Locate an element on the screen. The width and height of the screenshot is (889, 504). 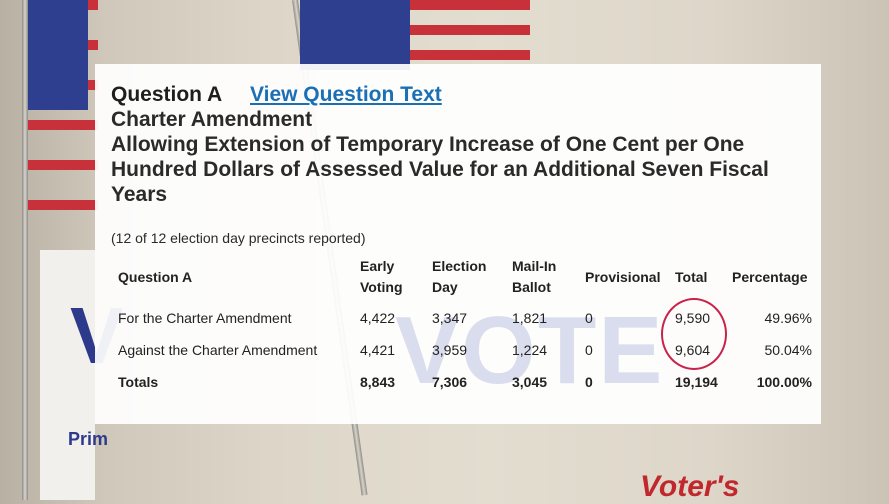
header-total: Total is located at coordinates (691, 276).